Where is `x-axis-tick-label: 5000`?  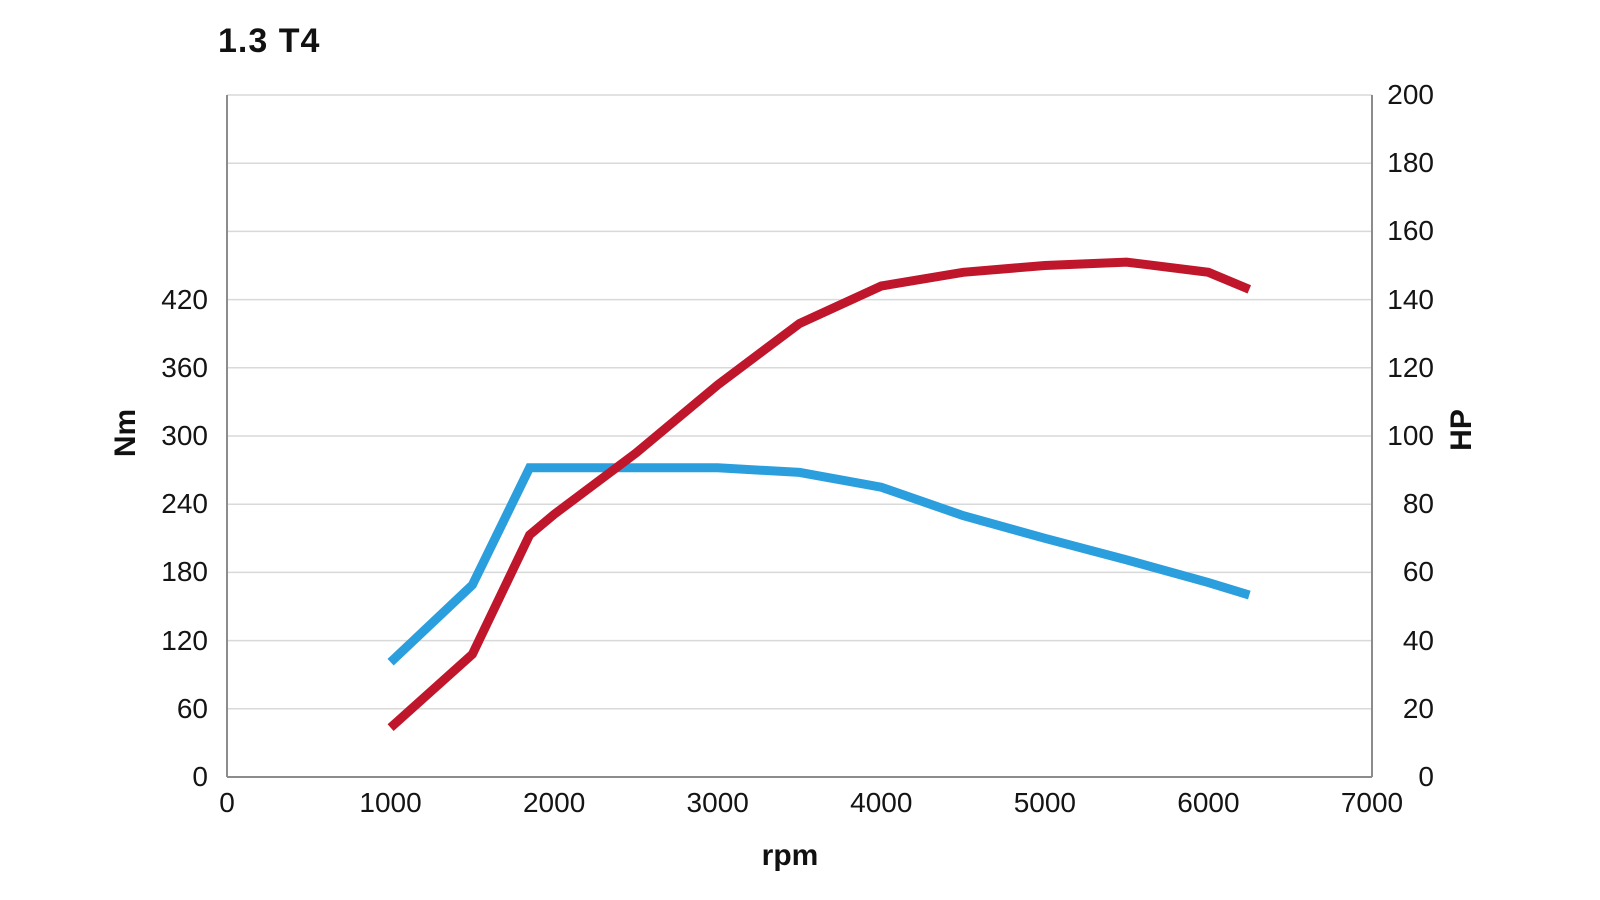 x-axis-tick-label: 5000 is located at coordinates (1044, 802).